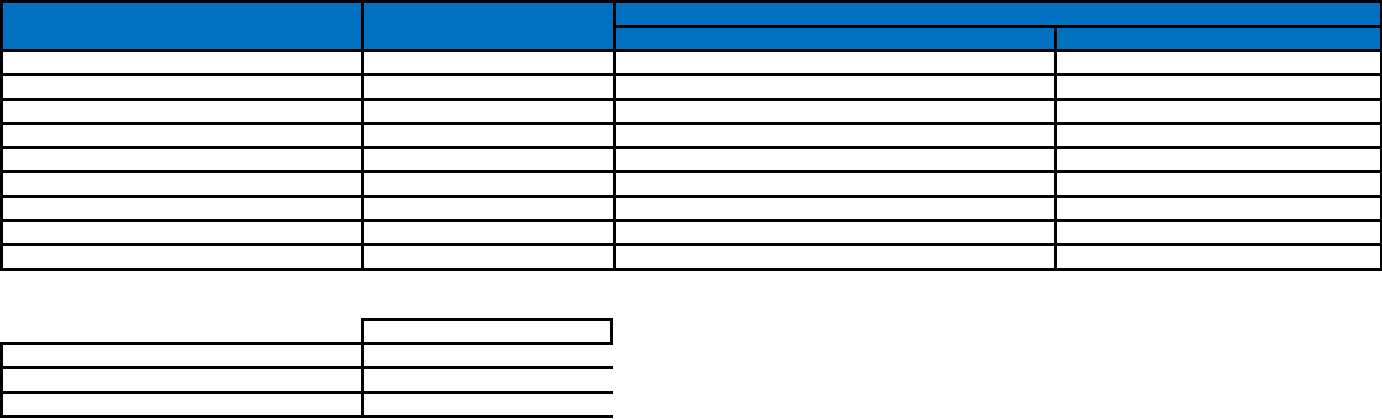  I want to click on second-table-header-cell, so click(487, 331).